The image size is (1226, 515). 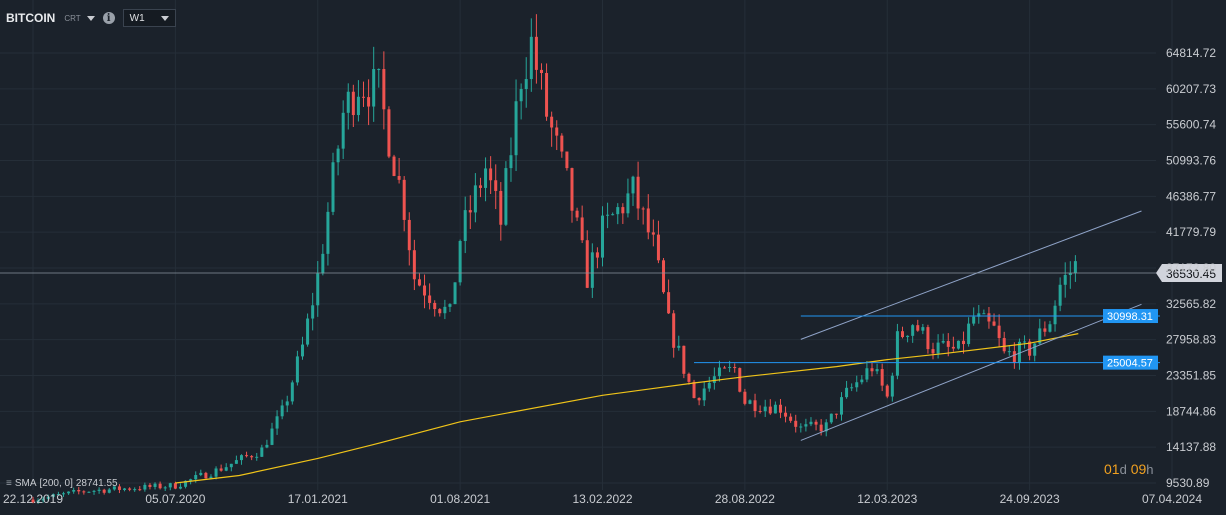 I want to click on symbol-selector: BITCOIN CRT, so click(x=50, y=18).